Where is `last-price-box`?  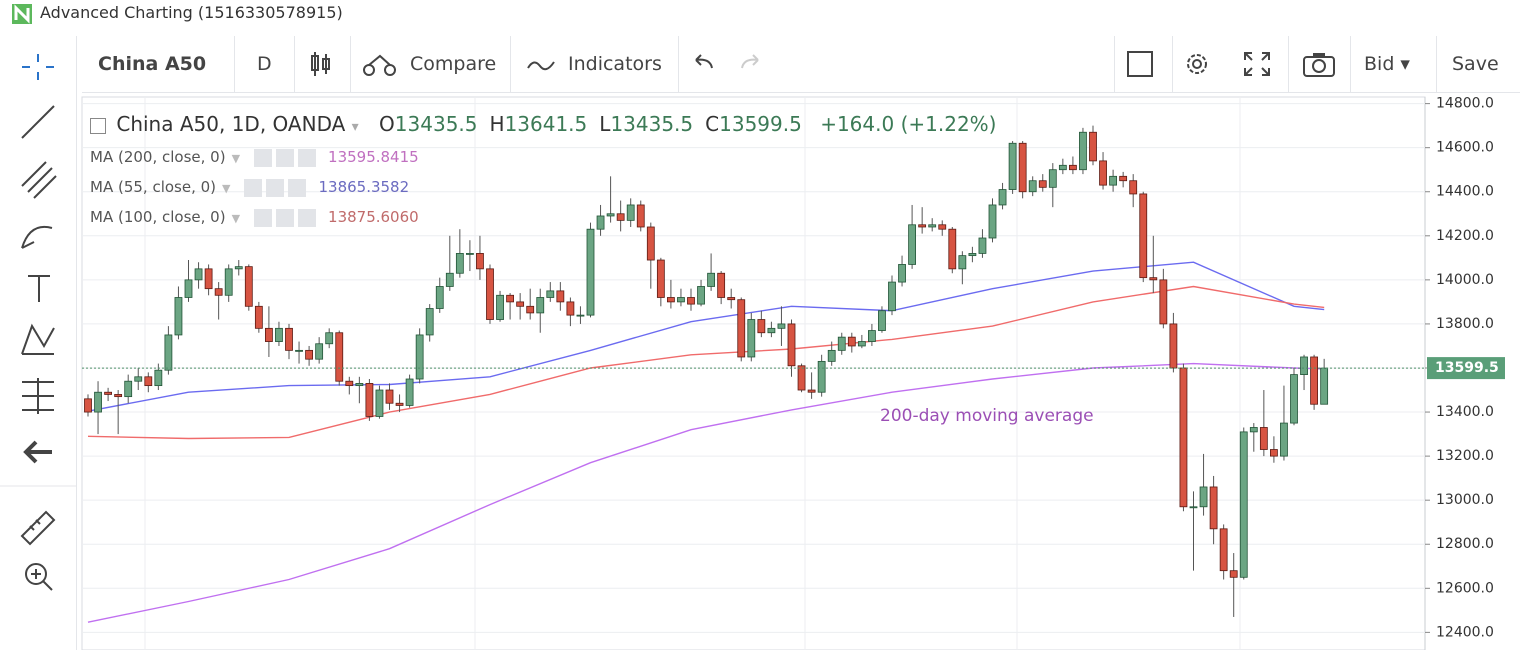 last-price-box is located at coordinates (1466, 368).